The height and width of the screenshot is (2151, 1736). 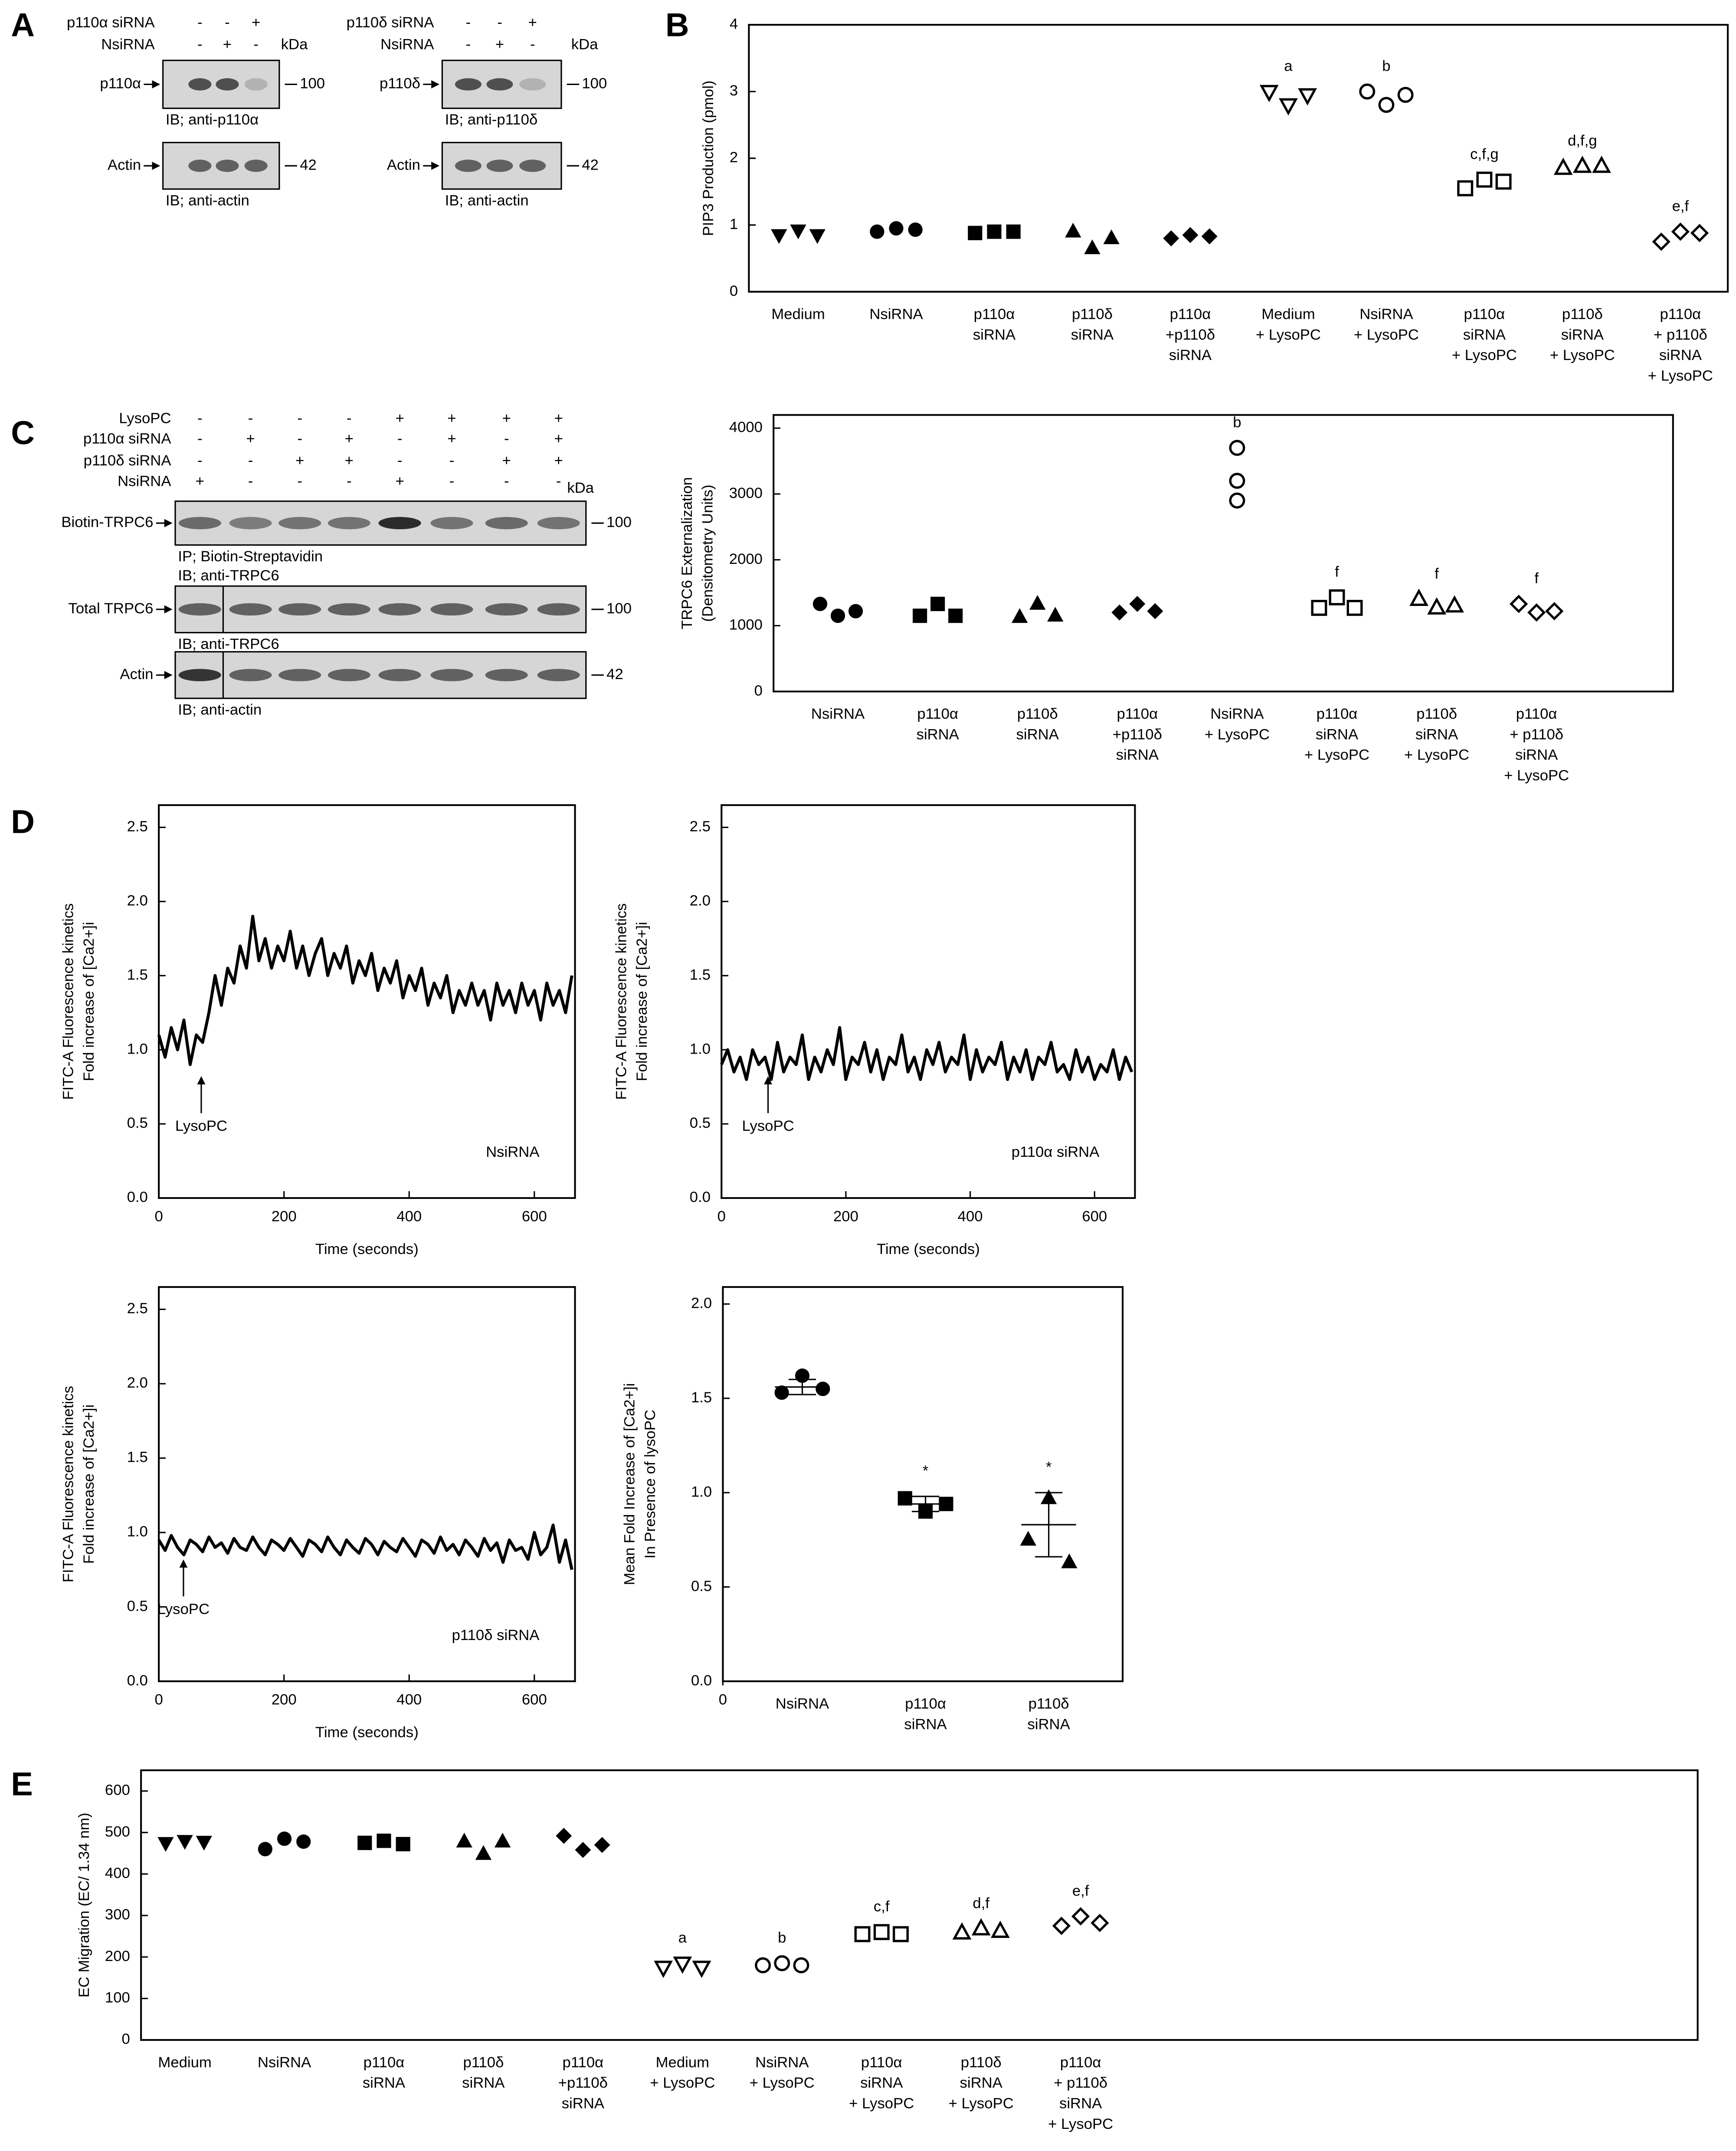 I want to click on annotation: a, so click(x=683, y=1937).